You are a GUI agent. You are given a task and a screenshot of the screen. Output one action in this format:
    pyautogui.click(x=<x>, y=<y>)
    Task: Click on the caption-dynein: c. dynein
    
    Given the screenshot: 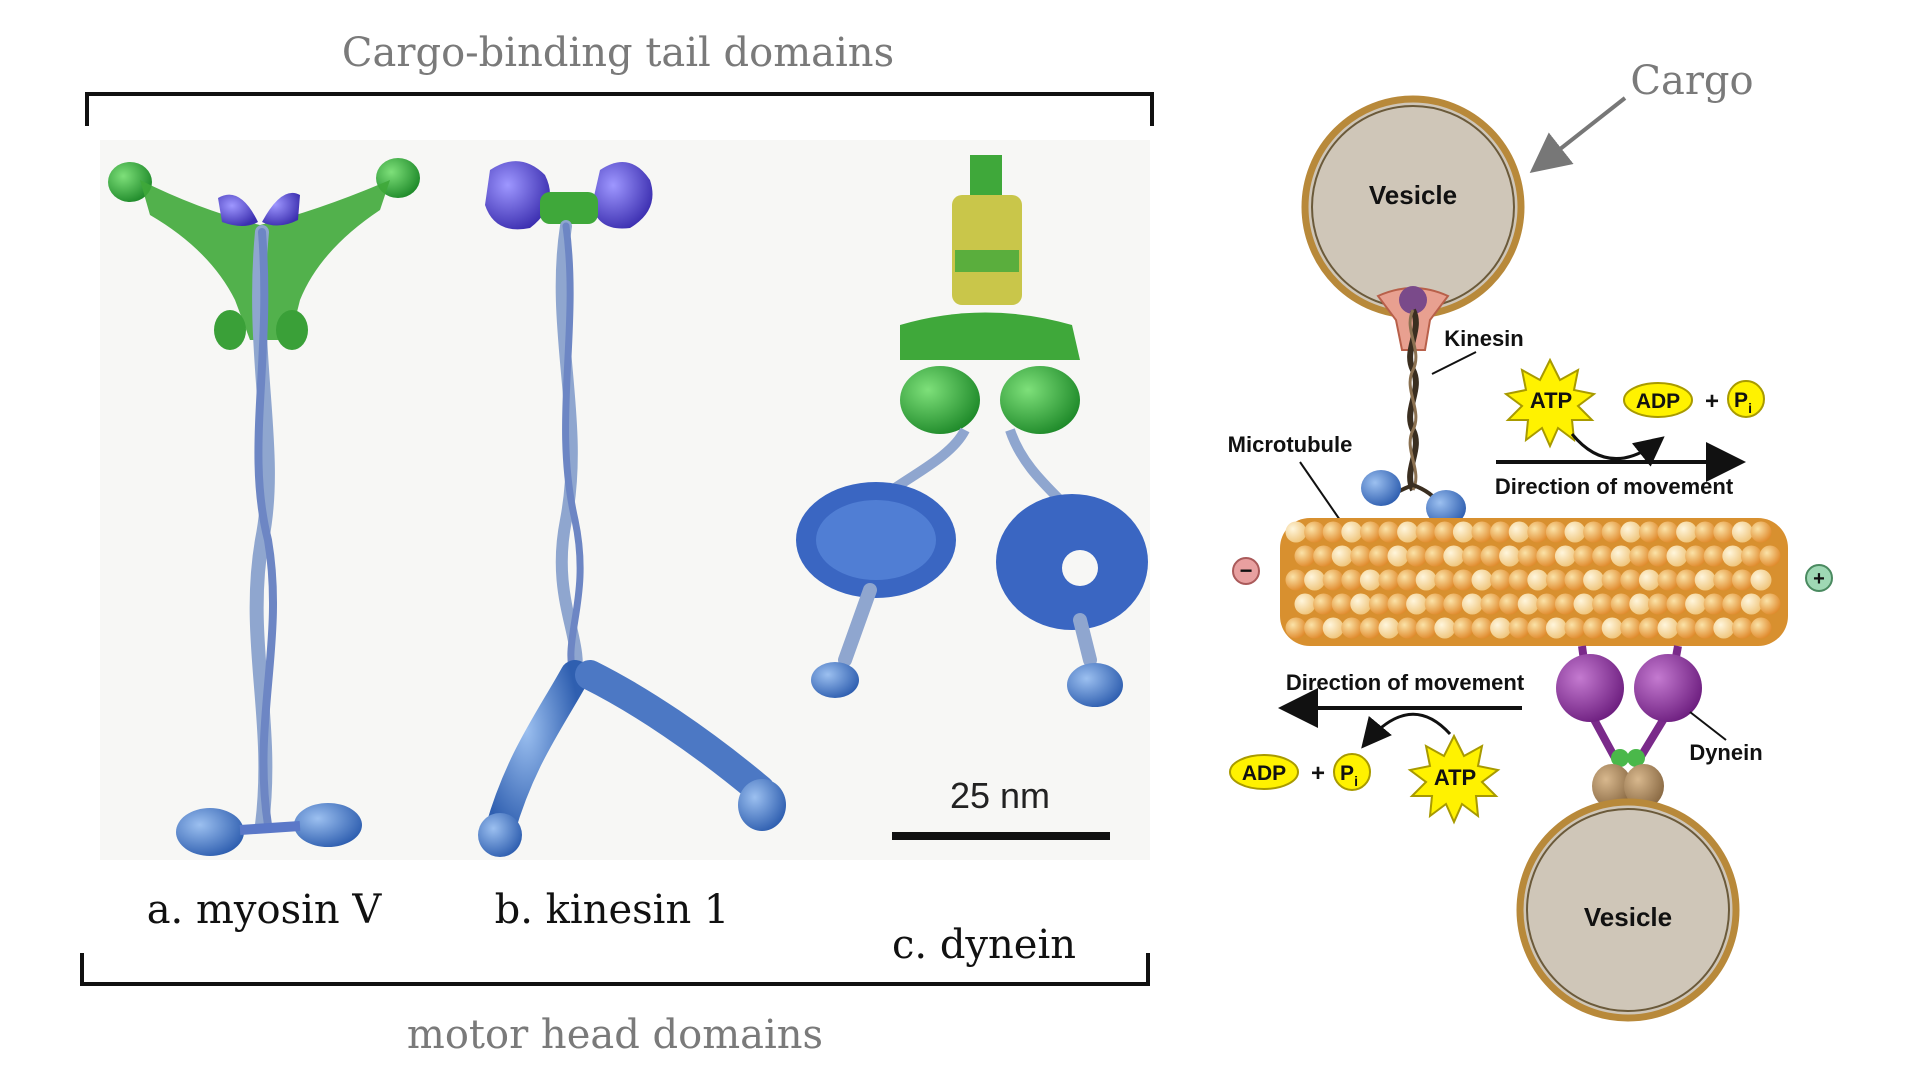 What is the action you would take?
    pyautogui.click(x=984, y=945)
    